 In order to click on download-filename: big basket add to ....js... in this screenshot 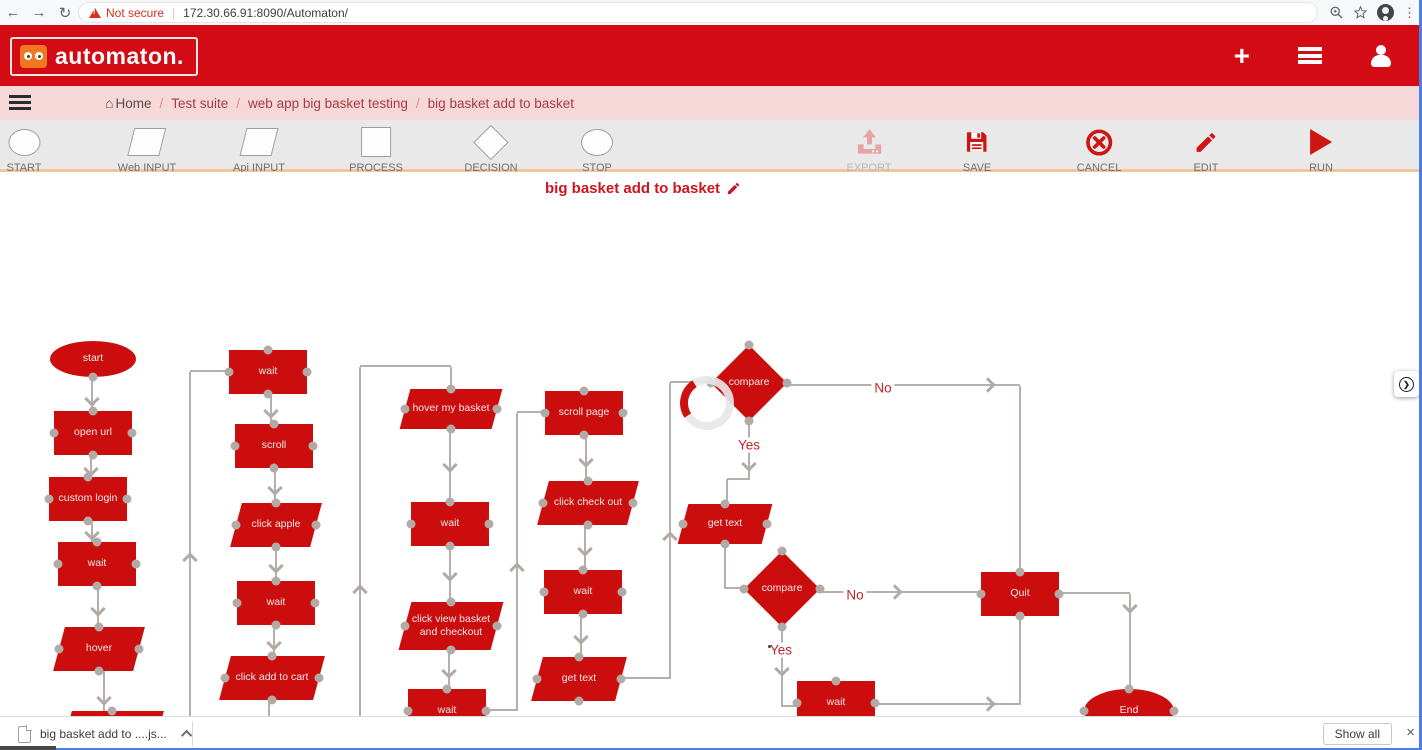, I will do `click(103, 734)`.